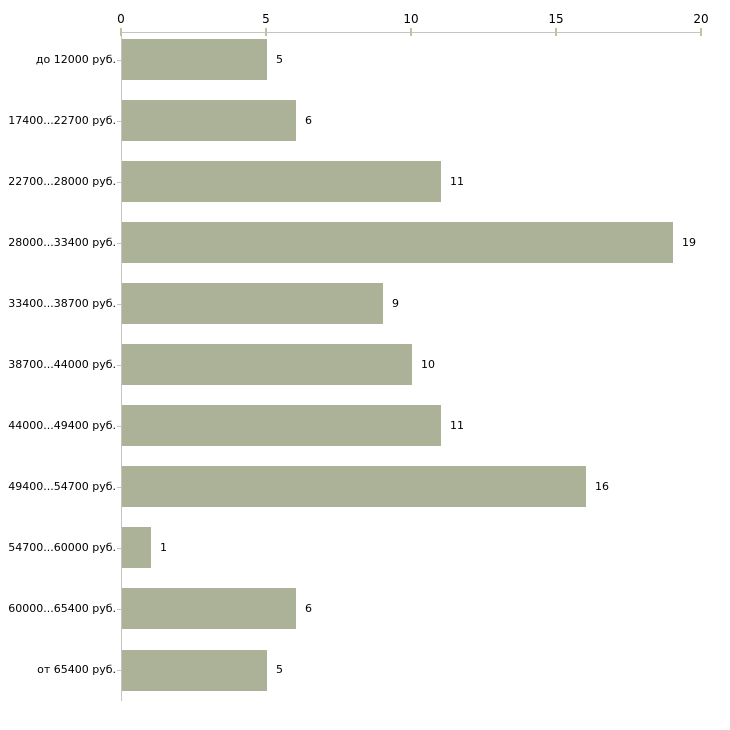  I want to click on bar-value-label: 9, so click(395, 303).